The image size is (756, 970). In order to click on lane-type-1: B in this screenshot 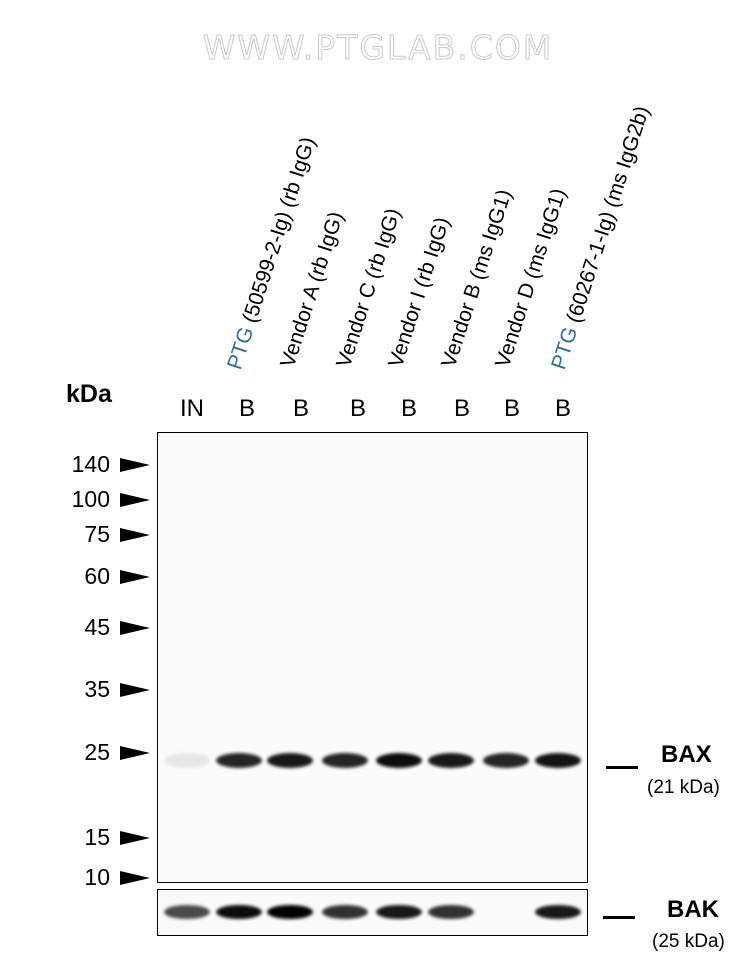, I will do `click(246, 408)`.